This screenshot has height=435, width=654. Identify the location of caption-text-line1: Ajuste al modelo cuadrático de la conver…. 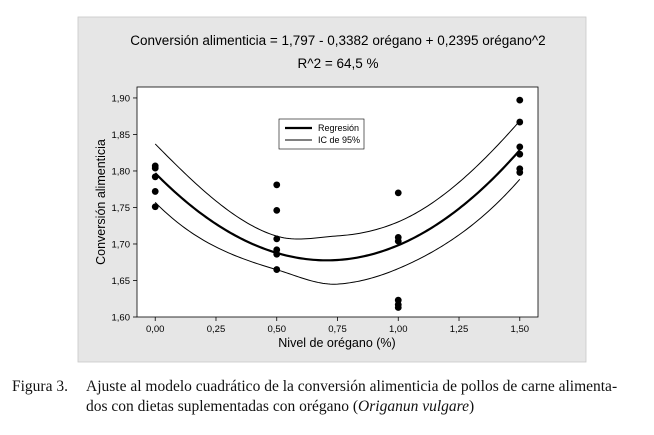
(352, 386).